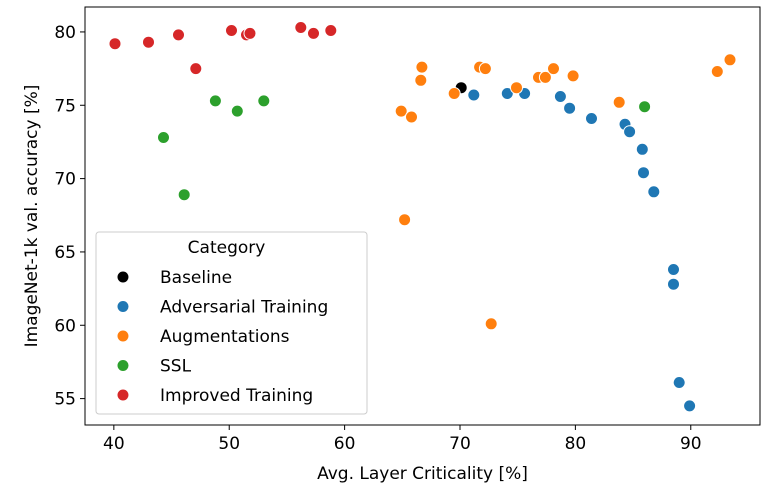  I want to click on y-tick-label: 65, so click(65, 253).